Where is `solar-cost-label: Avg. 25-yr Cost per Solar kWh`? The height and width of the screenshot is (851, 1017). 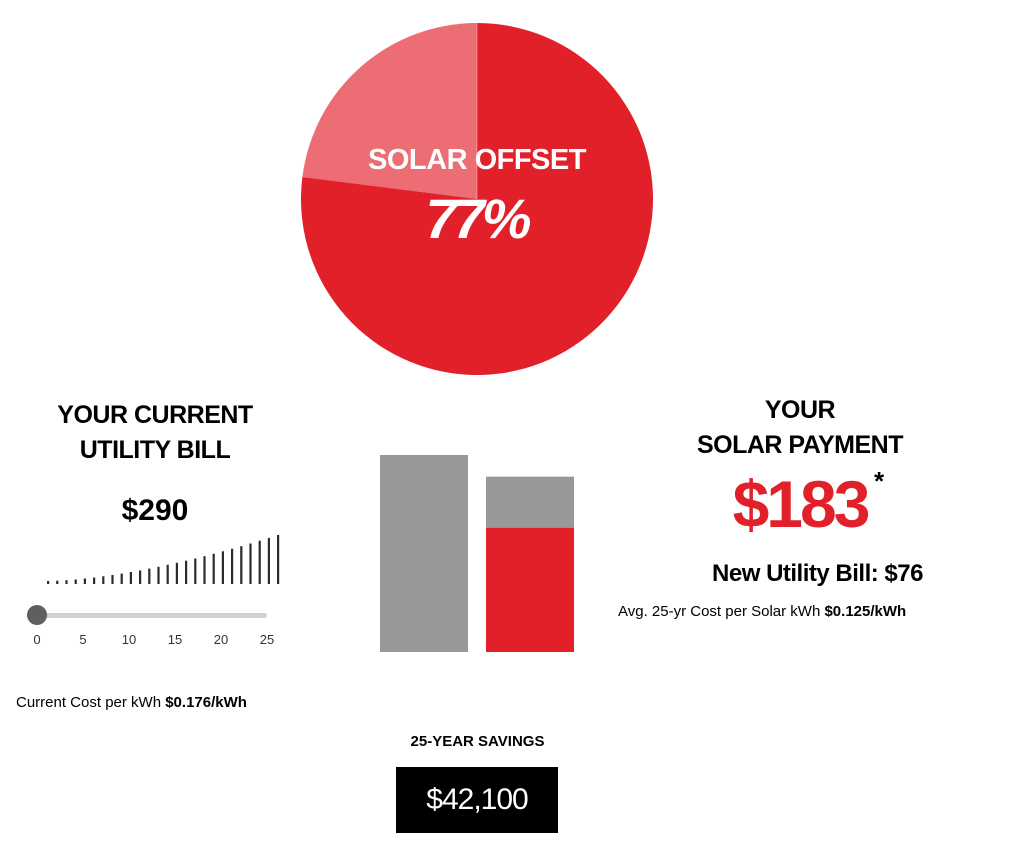
solar-cost-label: Avg. 25-yr Cost per Solar kWh is located at coordinates (719, 611).